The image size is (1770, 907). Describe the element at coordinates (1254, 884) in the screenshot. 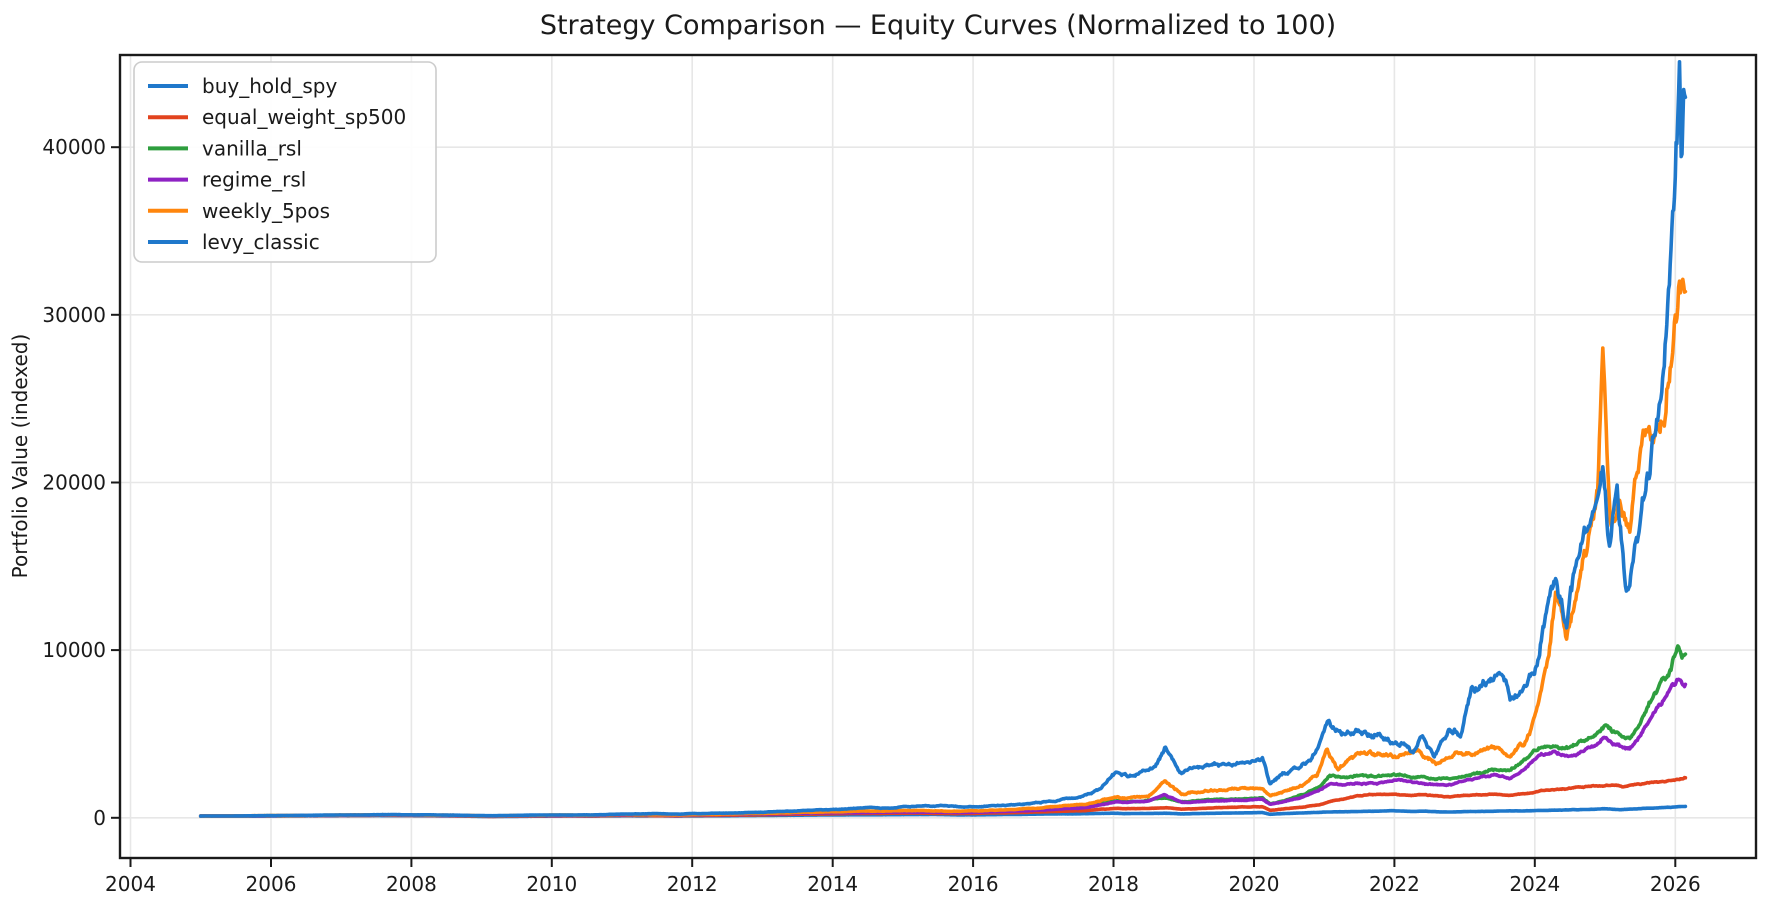

I see `x-tick-label: 2020` at that location.